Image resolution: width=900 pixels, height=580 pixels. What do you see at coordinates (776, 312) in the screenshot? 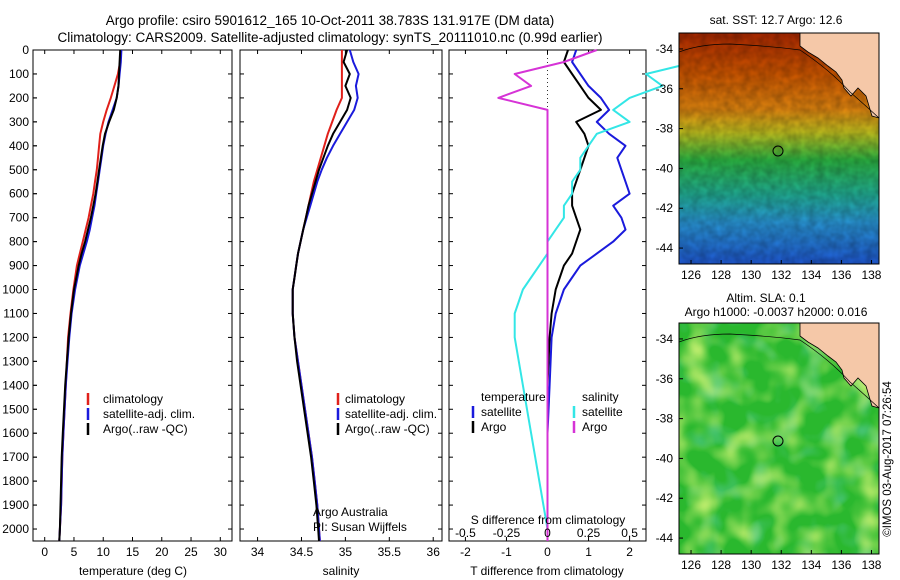
I see `sla-map-subtitle: Argo h1000: -0.0037 h2000: 0.016` at bounding box center [776, 312].